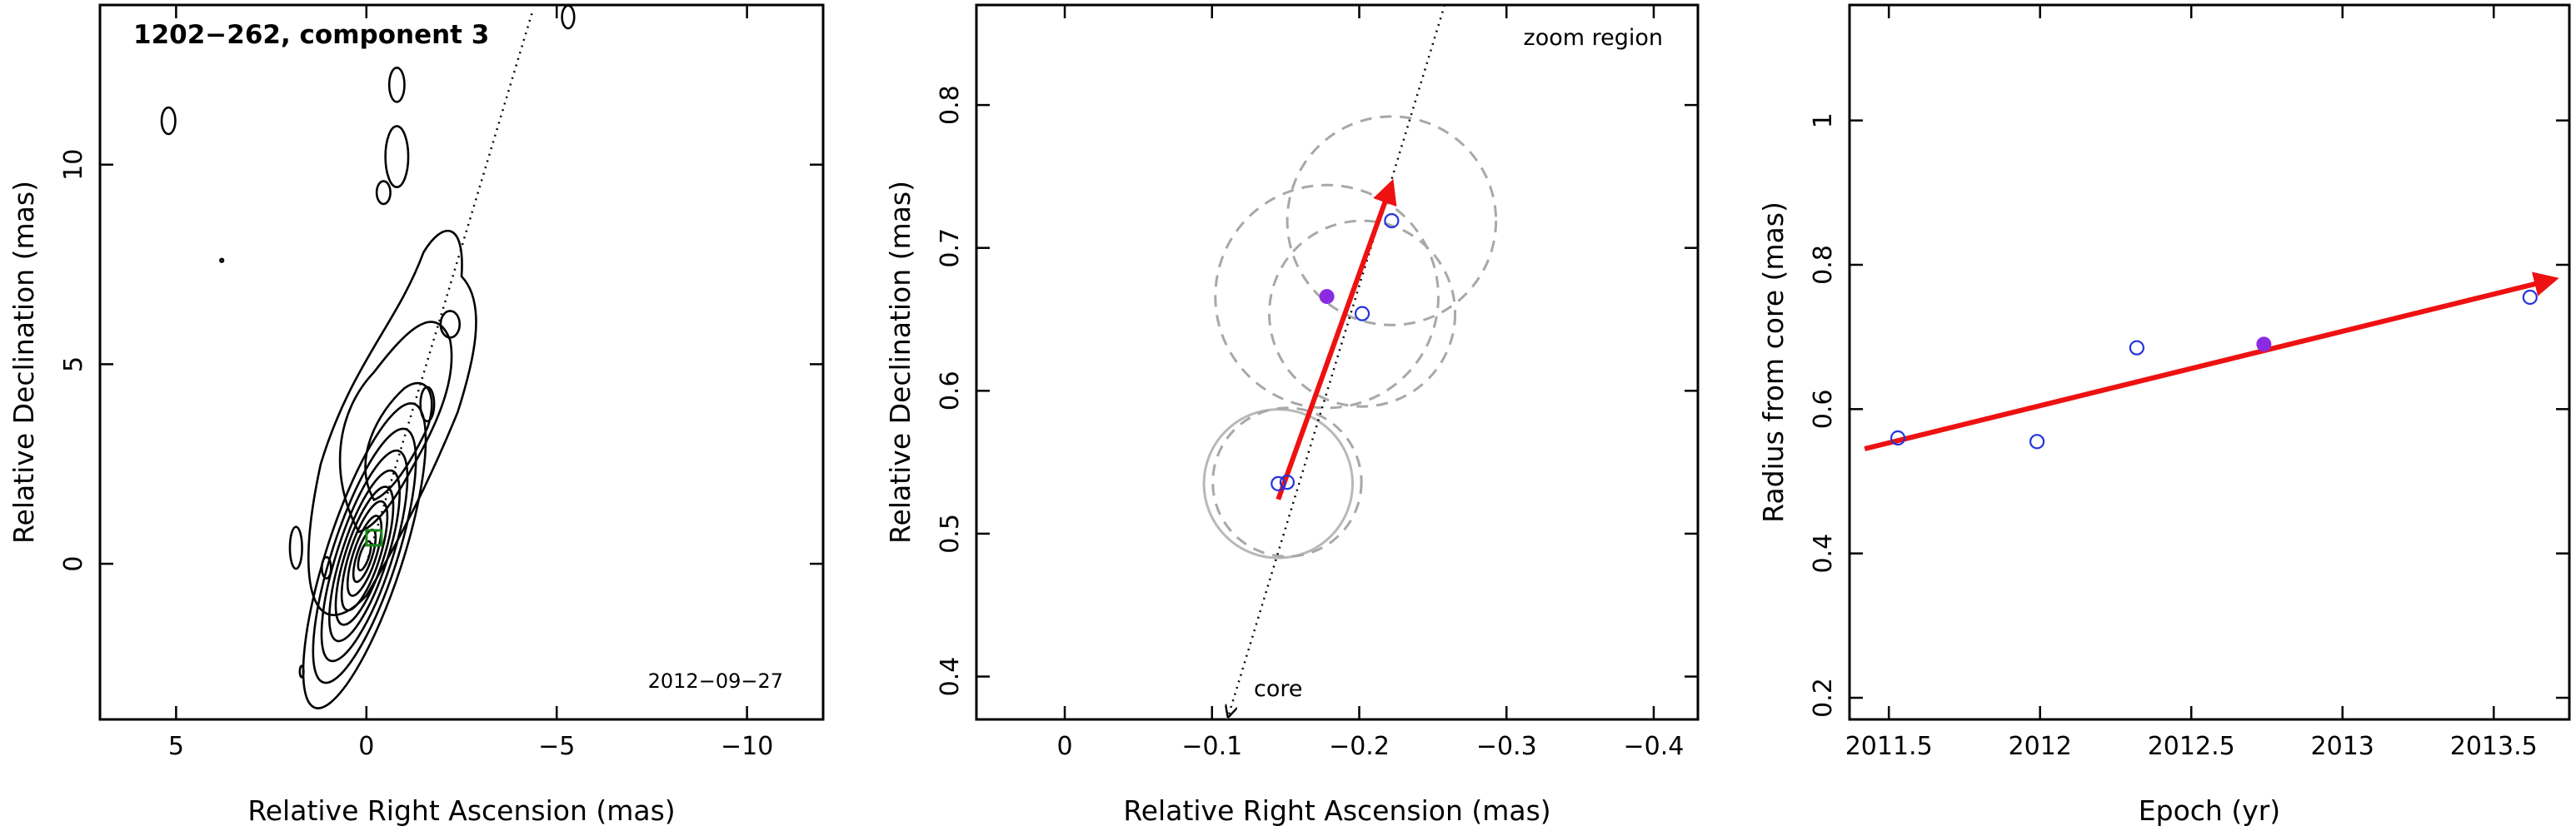 This screenshot has width=2576, height=836. What do you see at coordinates (1211, 746) in the screenshot?
I see `x-tick-label: −0.1` at bounding box center [1211, 746].